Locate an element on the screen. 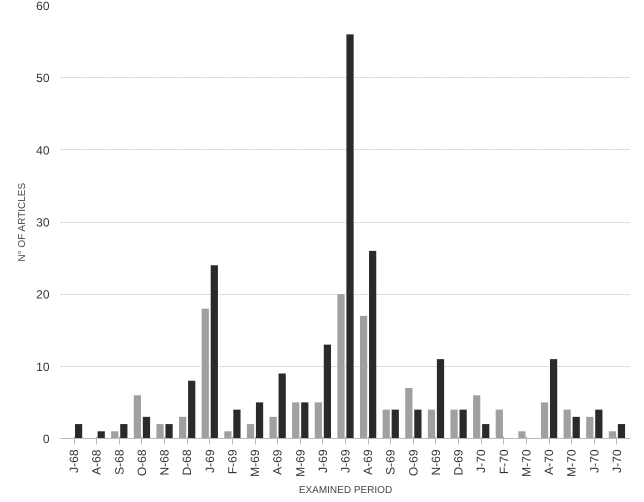 The width and height of the screenshot is (644, 502). x-tick-label: F-70 is located at coordinates (503, 461).